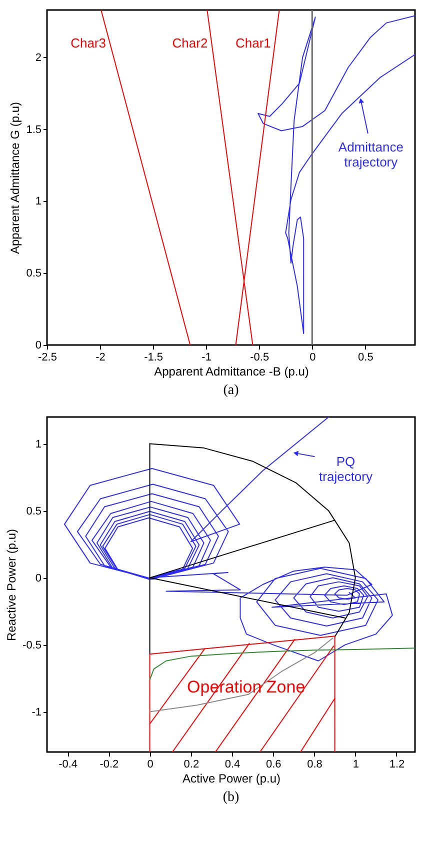 The width and height of the screenshot is (436, 858). What do you see at coordinates (371, 155) in the screenshot?
I see `annotation: Admittance trajectory` at bounding box center [371, 155].